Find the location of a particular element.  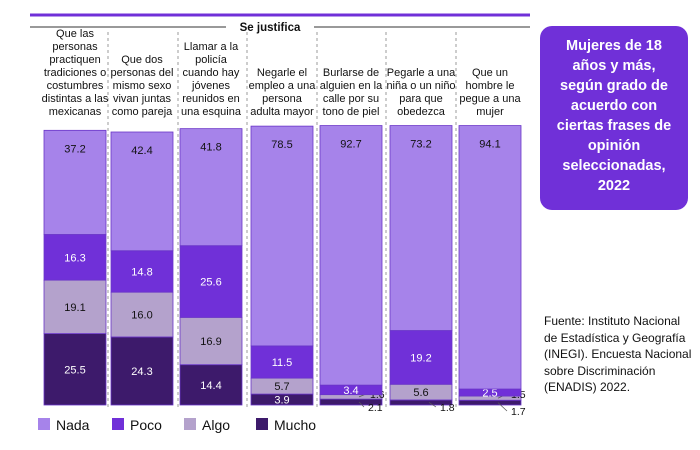

data-label: 3.4 is located at coordinates (350, 391).